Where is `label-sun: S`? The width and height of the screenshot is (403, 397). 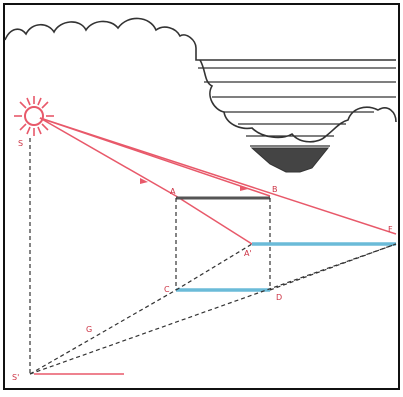 label-sun: S is located at coordinates (20, 143).